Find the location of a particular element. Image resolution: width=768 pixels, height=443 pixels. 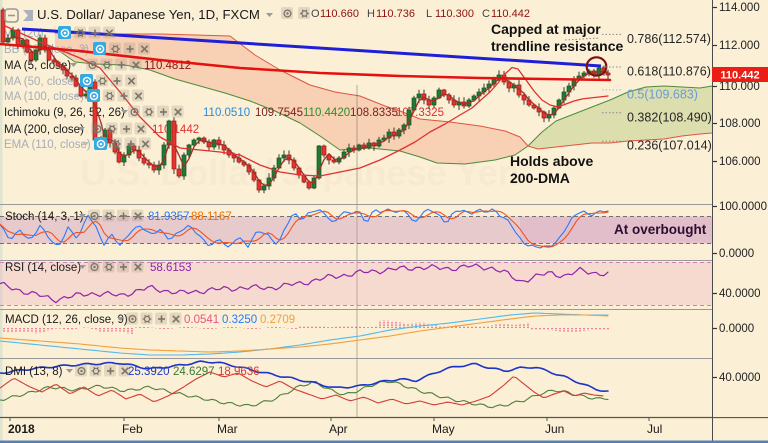

svg-text: 110.660 is located at coordinates (339, 14).